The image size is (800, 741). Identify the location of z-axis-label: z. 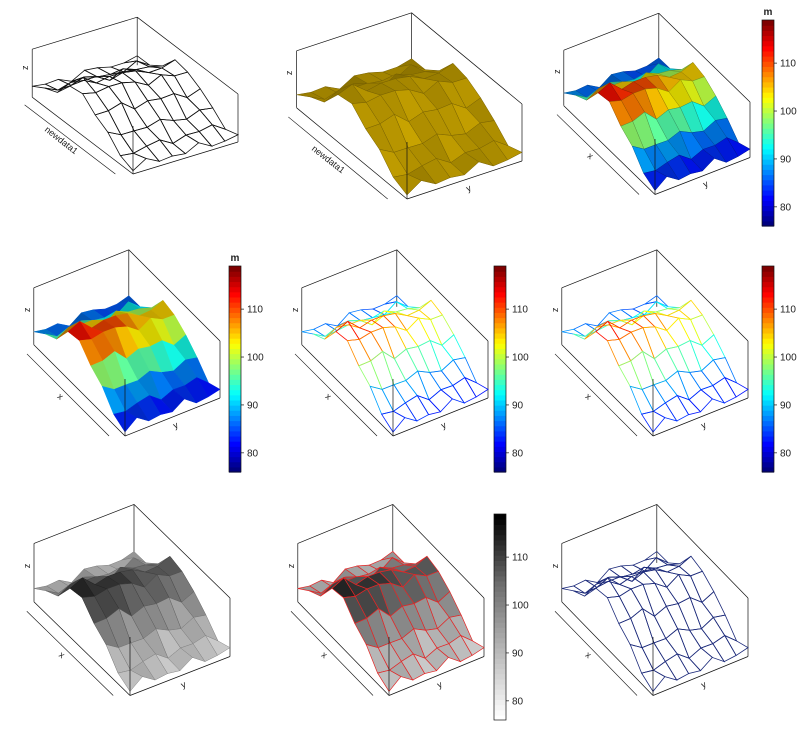
(291, 565).